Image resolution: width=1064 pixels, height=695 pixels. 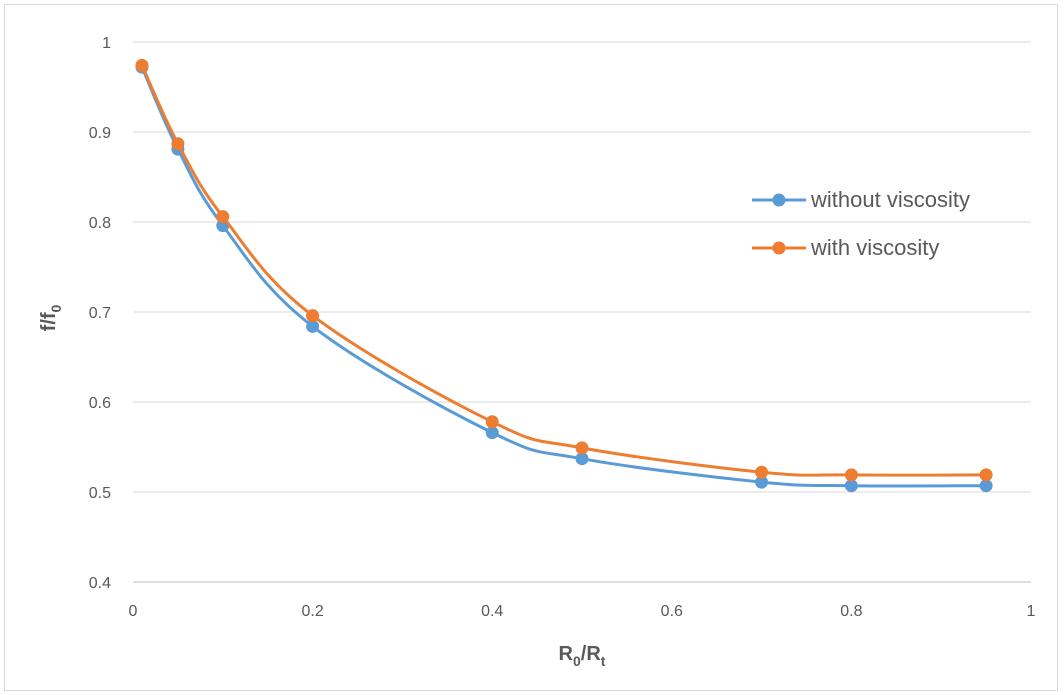 I want to click on y-tick-label: 0.9, so click(x=100, y=133).